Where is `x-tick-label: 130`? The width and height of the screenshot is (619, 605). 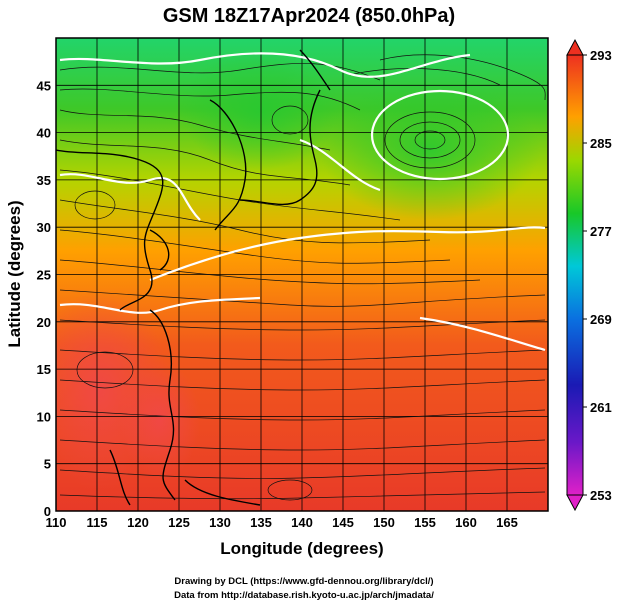 x-tick-label: 130 is located at coordinates (220, 522).